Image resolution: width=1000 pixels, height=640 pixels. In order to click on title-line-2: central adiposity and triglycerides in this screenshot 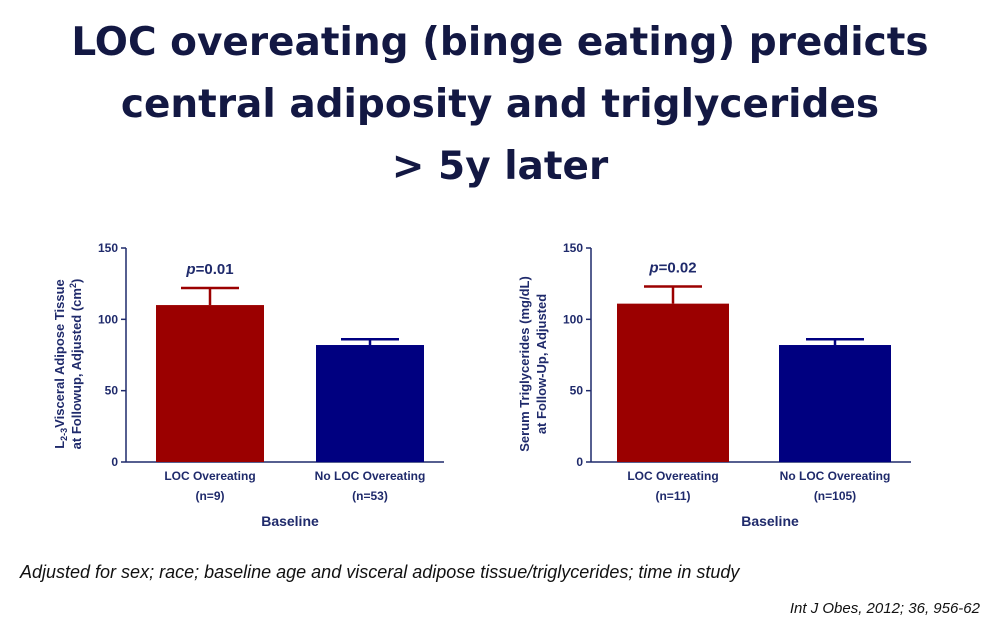, I will do `click(500, 104)`.